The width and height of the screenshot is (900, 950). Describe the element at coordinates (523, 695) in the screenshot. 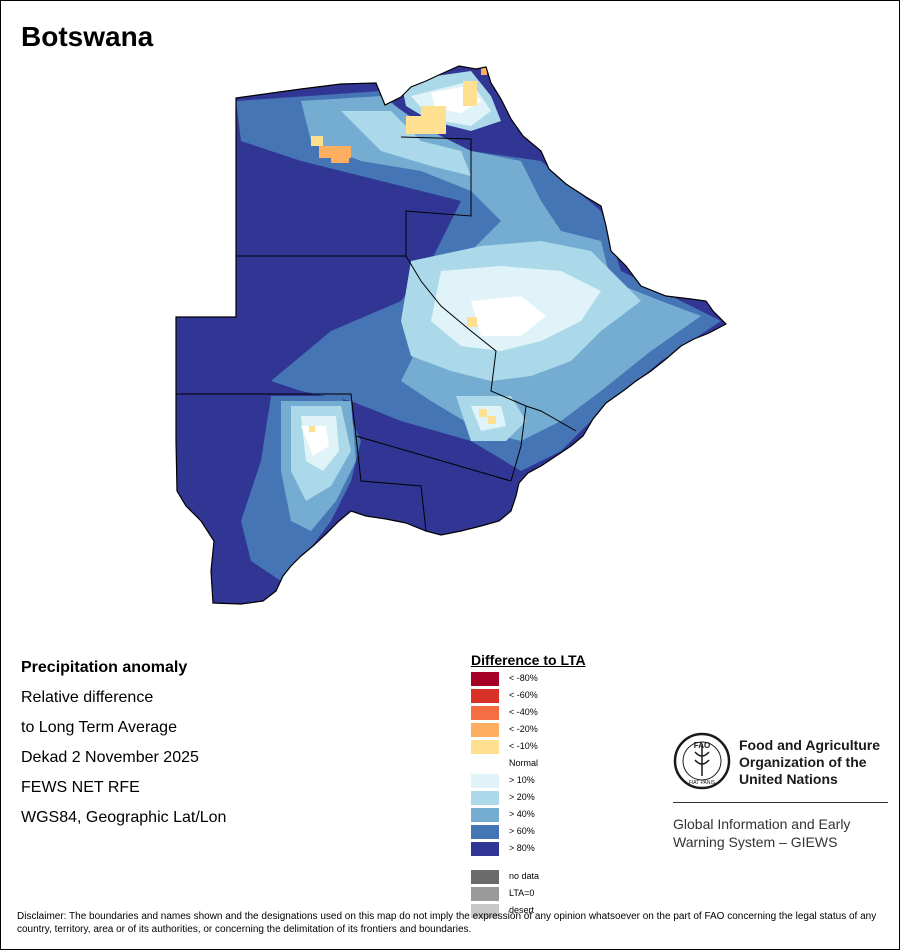

I see `legend-label: < -60%` at that location.